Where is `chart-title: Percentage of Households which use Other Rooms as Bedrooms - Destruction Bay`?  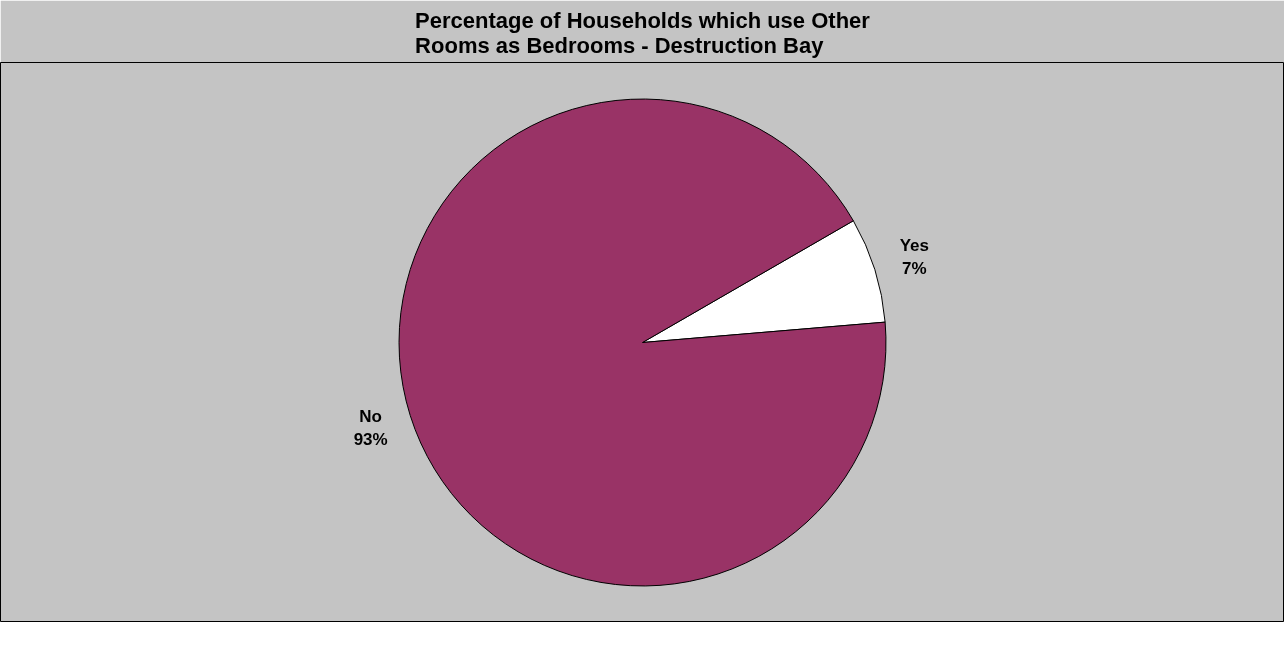 chart-title: Percentage of Households which use Other Rooms as Bedrooms - Destruction Bay is located at coordinates (643, 32).